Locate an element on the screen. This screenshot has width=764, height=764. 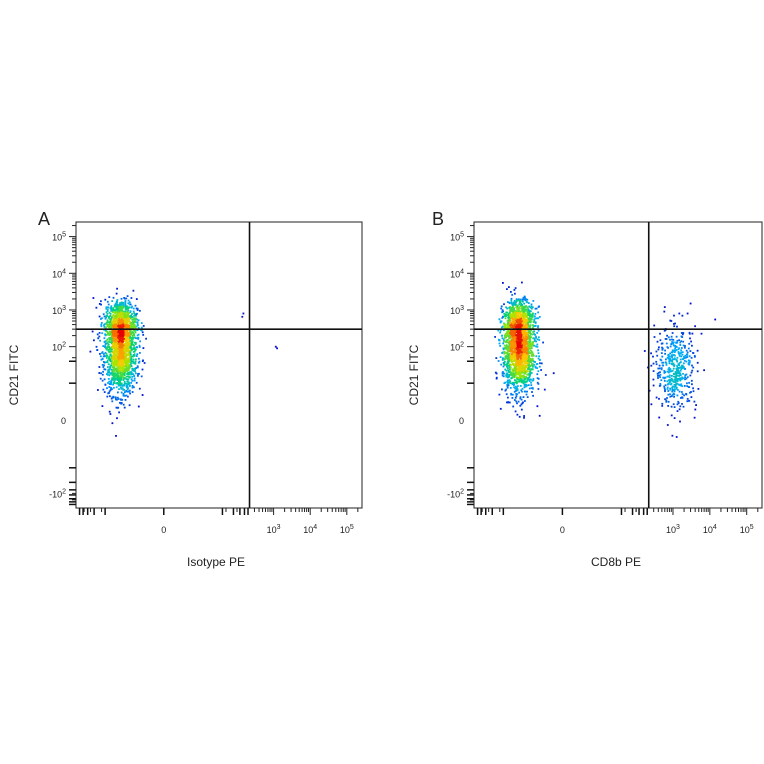
y-tick-exponent: 4 is located at coordinates (64, 271).